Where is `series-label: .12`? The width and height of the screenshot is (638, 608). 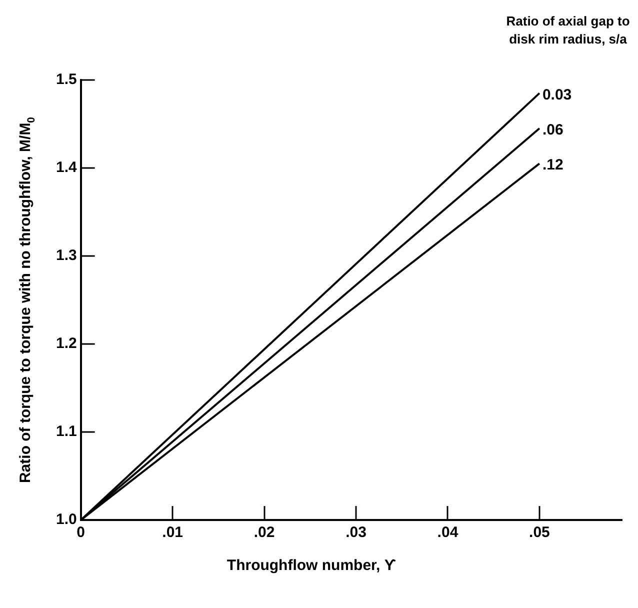
series-label: .12 is located at coordinates (553, 165).